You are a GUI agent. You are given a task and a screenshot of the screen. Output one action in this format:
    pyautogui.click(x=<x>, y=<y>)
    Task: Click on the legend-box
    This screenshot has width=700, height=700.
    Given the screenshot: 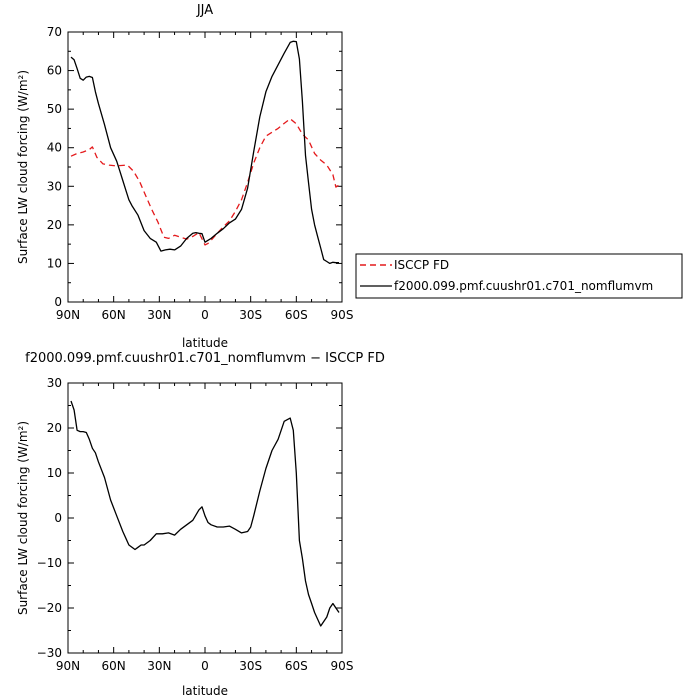 What is the action you would take?
    pyautogui.click(x=519, y=276)
    